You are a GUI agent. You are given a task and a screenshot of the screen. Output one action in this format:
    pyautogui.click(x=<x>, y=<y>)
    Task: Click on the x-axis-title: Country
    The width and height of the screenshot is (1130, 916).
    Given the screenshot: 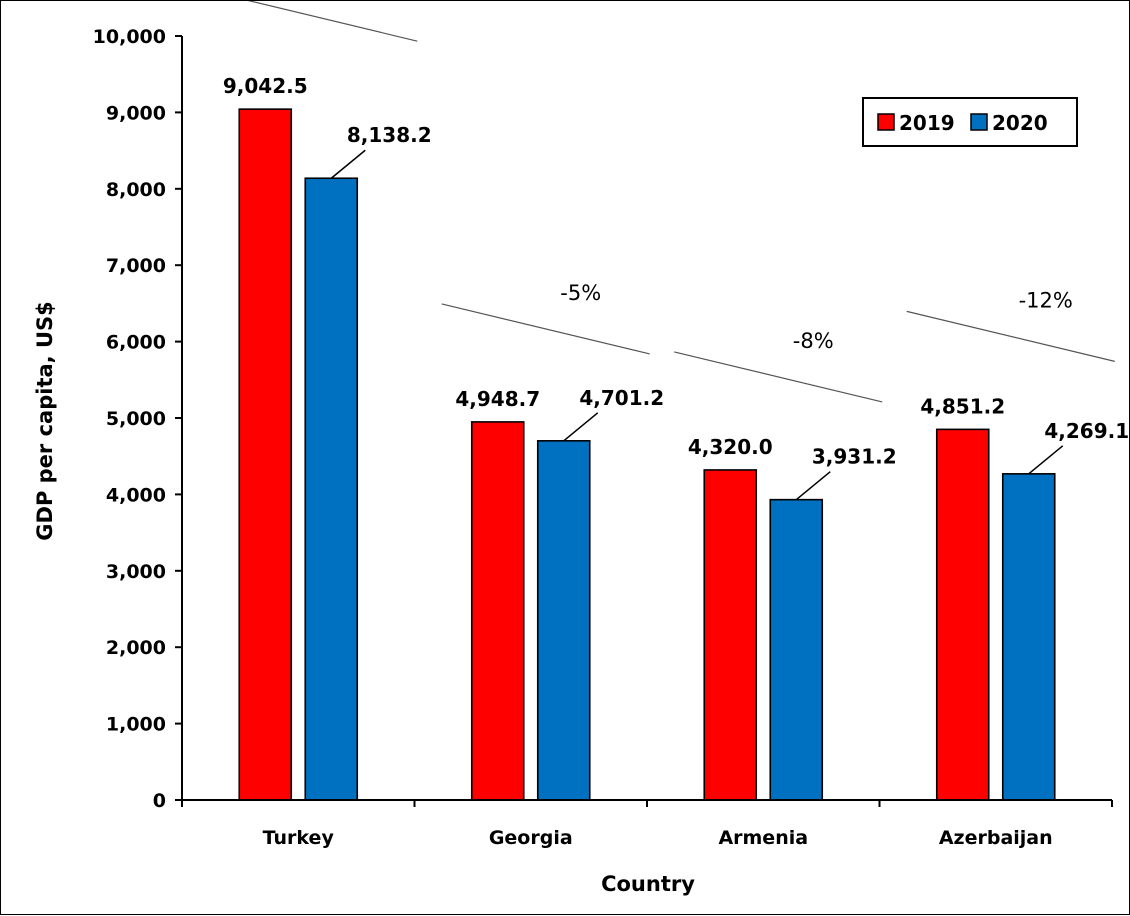 What is the action you would take?
    pyautogui.click(x=648, y=884)
    